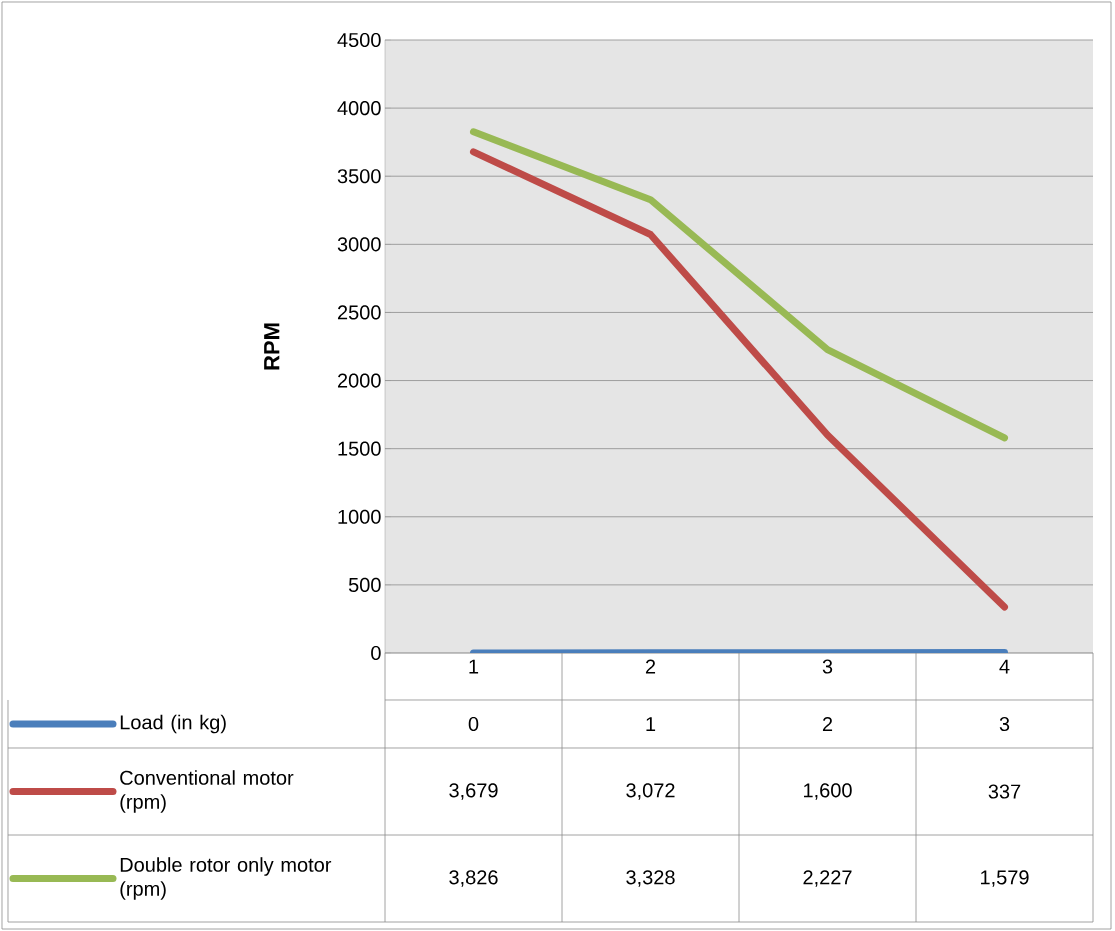 This screenshot has height=931, width=1115. I want to click on y-tick-label: 1500, so click(359, 448).